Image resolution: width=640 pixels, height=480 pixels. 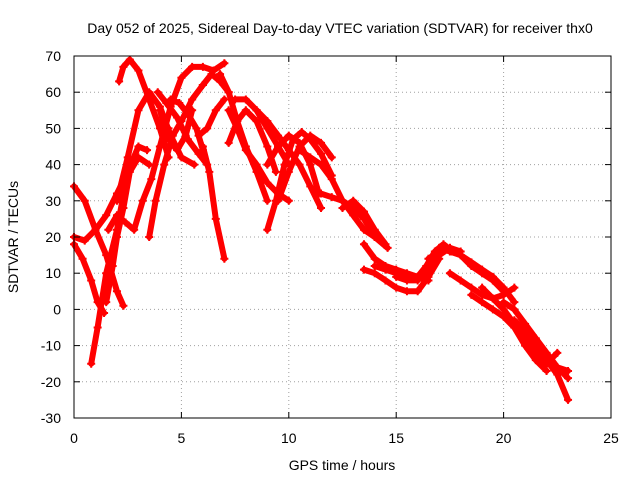 What do you see at coordinates (182, 438) in the screenshot?
I see `x-tick-label: 5` at bounding box center [182, 438].